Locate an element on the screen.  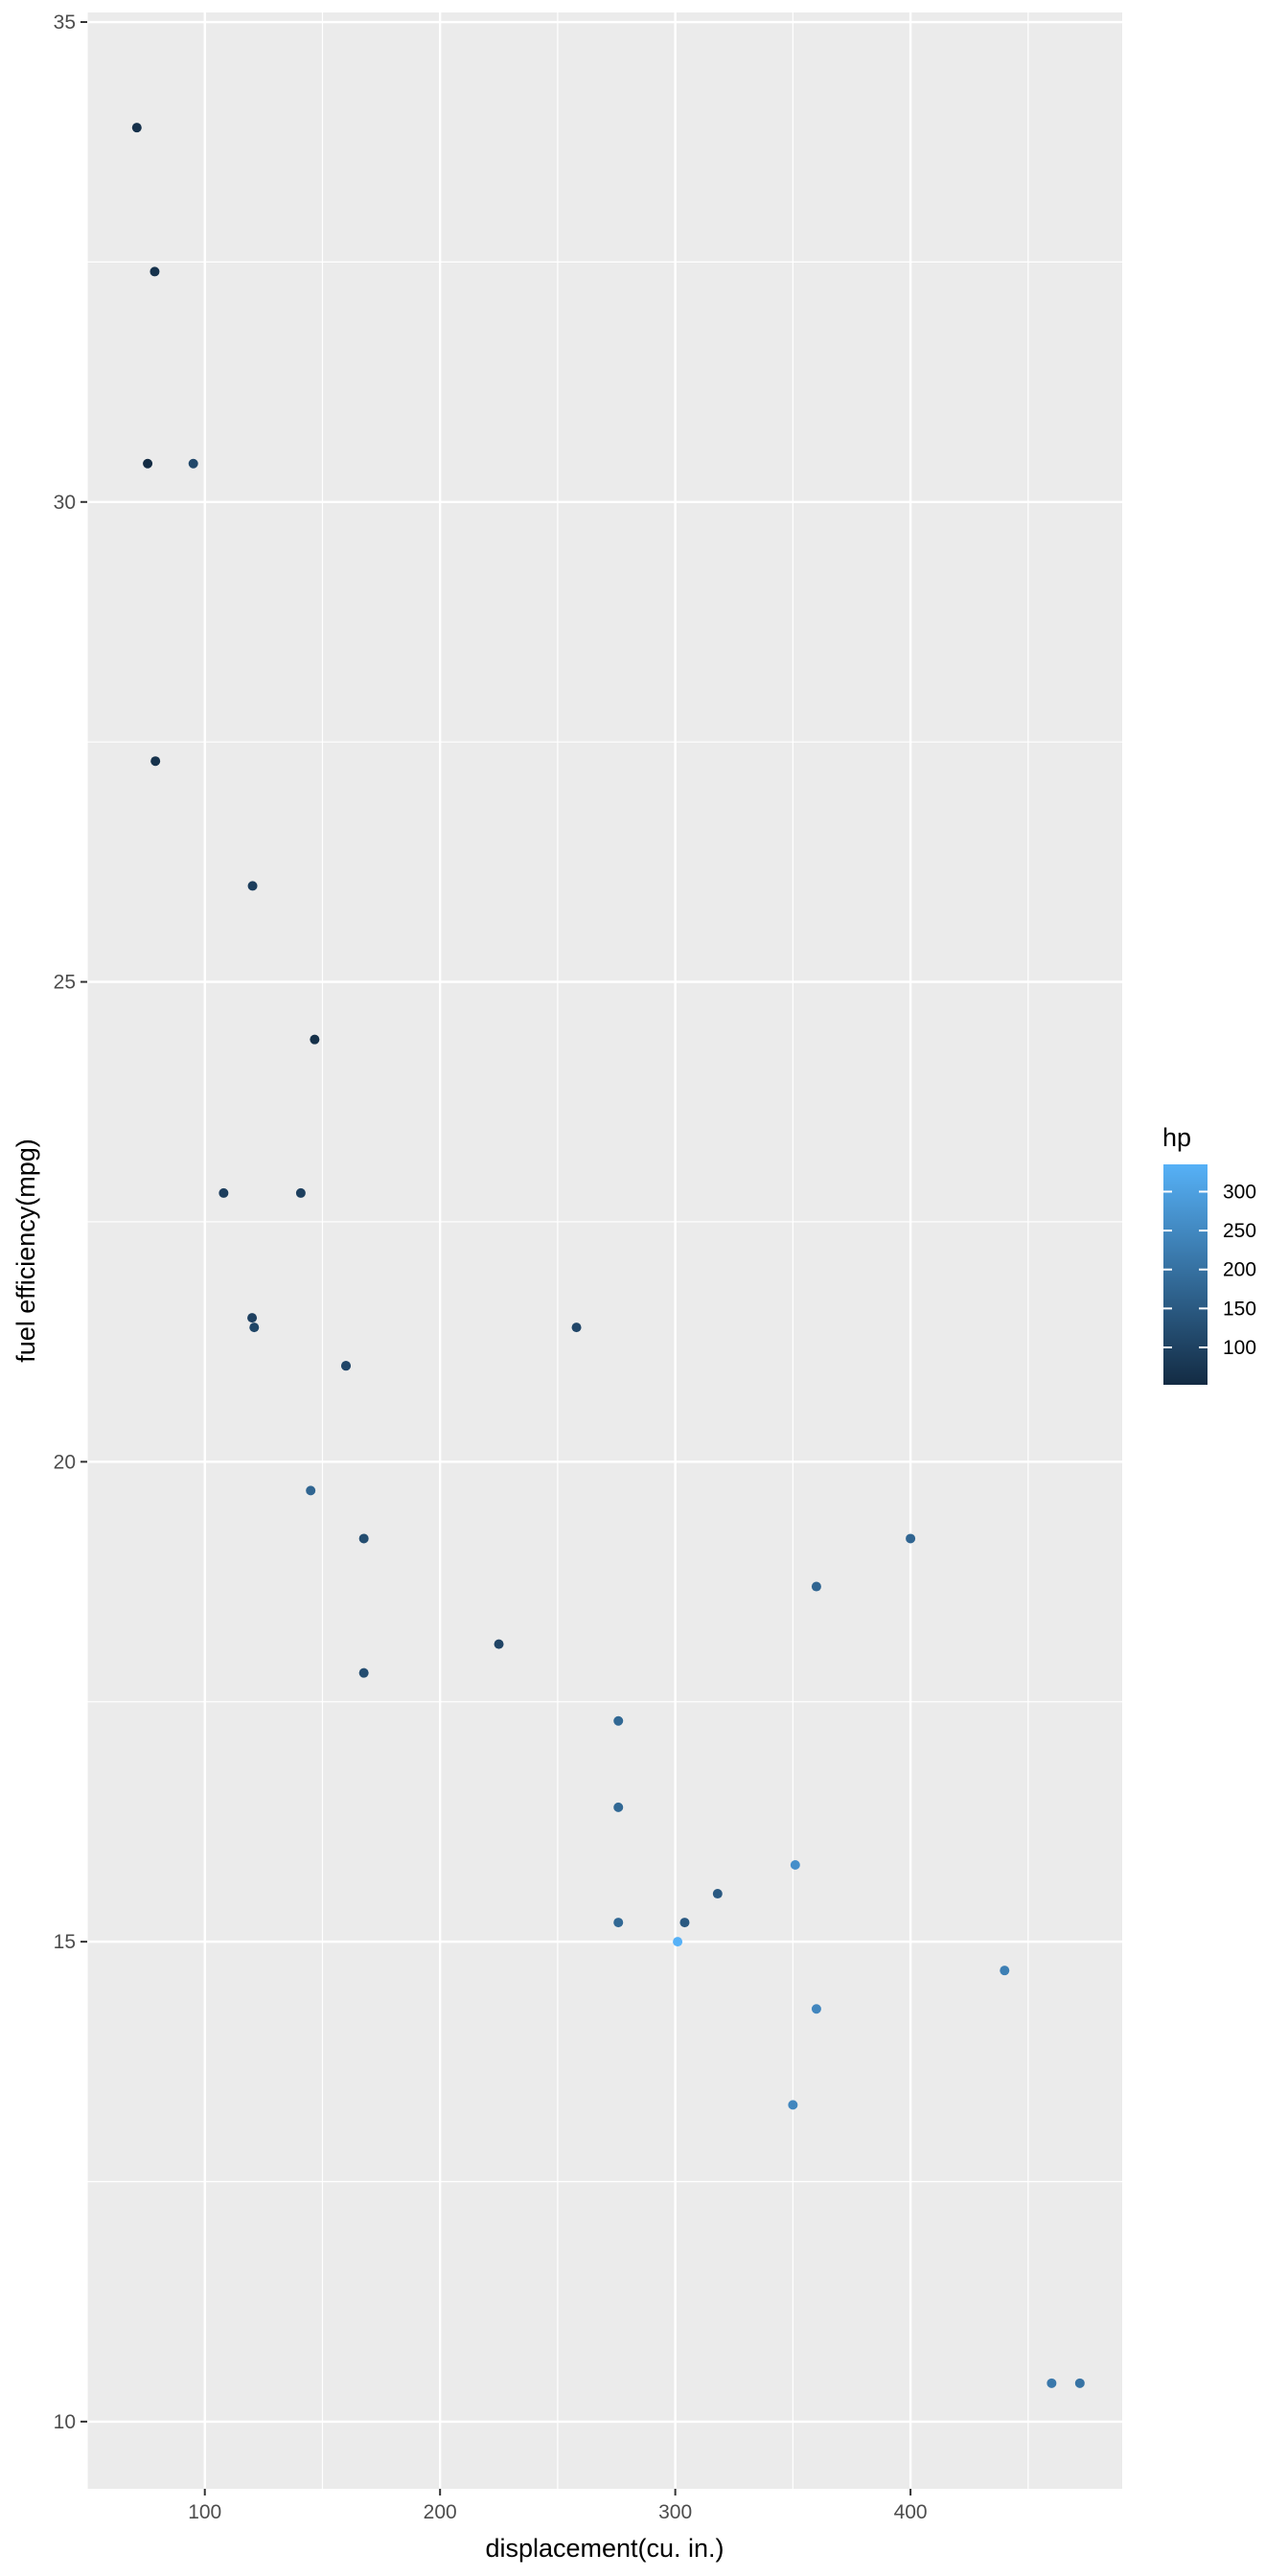
x-axis-ticks: 100 200 300 400 is located at coordinates (558, 2506).